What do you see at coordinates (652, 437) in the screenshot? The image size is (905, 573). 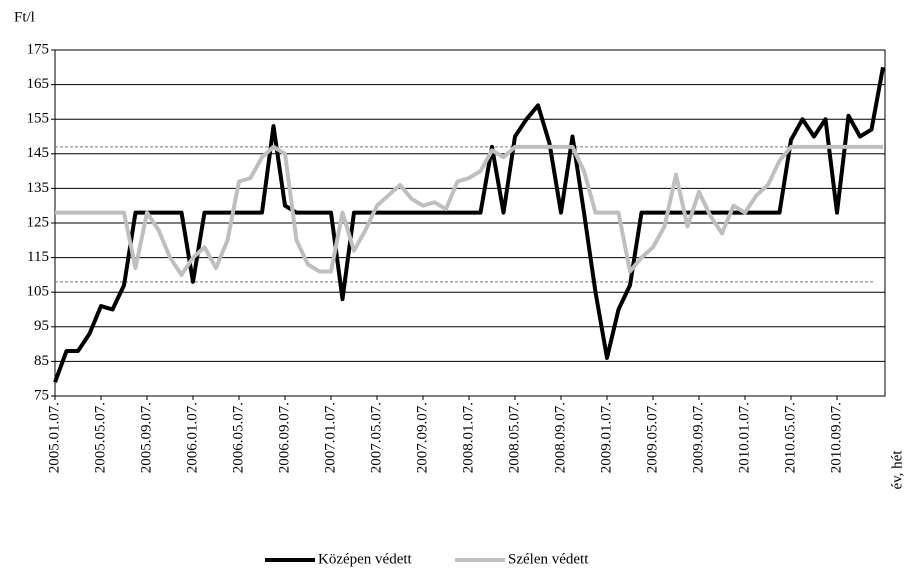 I see `x-tick-label: 2009.05.07.` at bounding box center [652, 437].